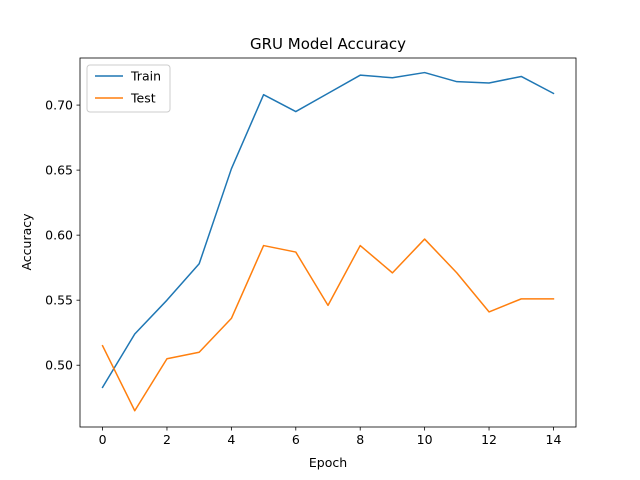 This screenshot has width=640, height=480. I want to click on x-tick-label: 12, so click(489, 439).